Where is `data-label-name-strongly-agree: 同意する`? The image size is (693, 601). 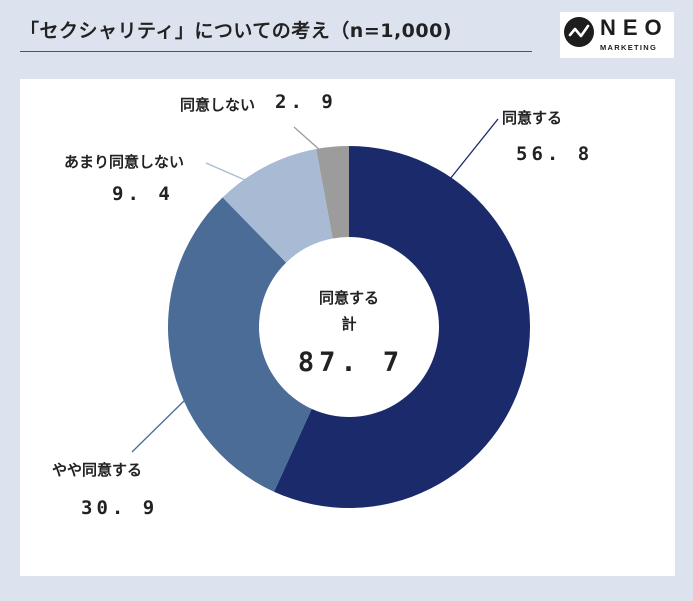 data-label-name-strongly-agree: 同意する is located at coordinates (532, 118).